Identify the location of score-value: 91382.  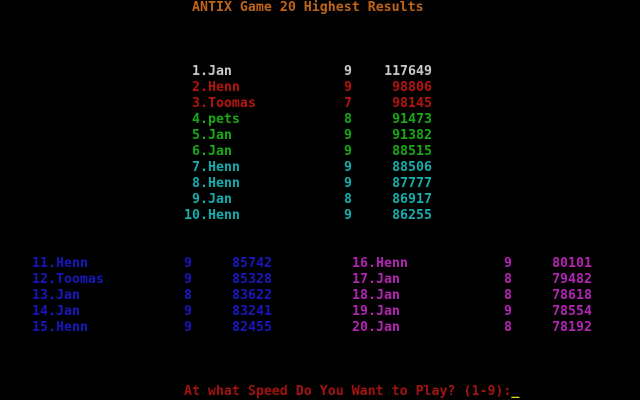
(412, 135).